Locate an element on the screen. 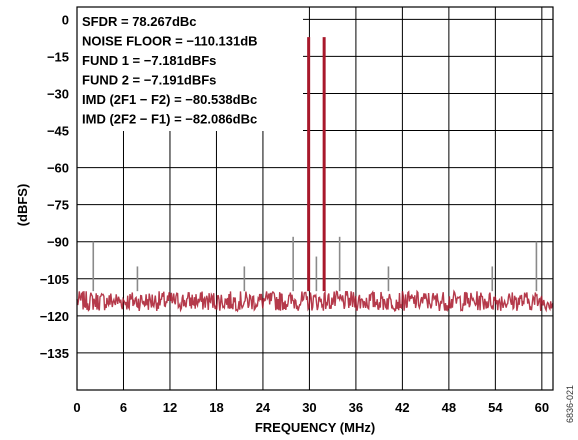  annotation-box is located at coordinates (190, 69).